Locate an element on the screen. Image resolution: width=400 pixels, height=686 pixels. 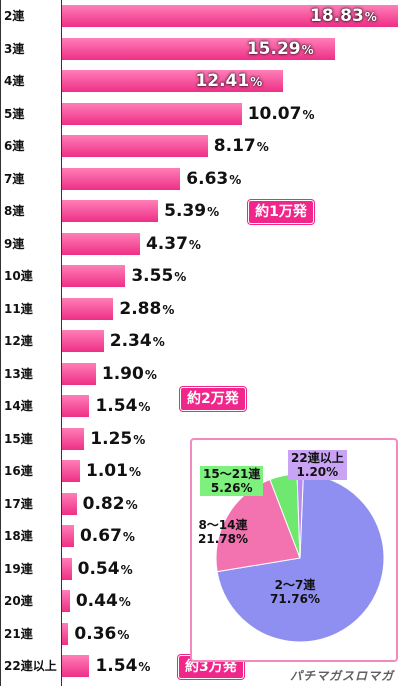
category-label: 20連 is located at coordinates (18, 601).